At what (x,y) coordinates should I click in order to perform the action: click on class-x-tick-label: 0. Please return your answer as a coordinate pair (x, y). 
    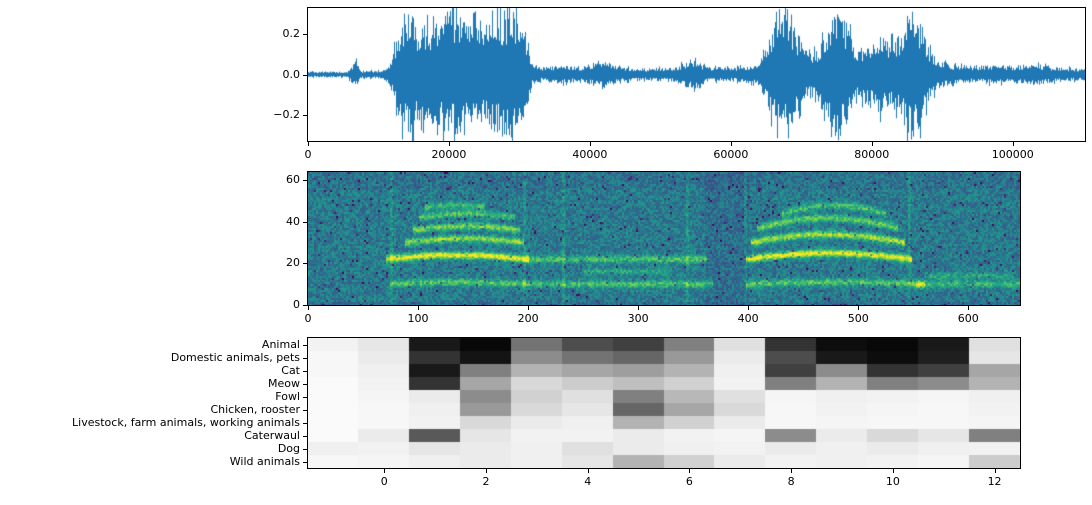
    Looking at the image, I should click on (384, 481).